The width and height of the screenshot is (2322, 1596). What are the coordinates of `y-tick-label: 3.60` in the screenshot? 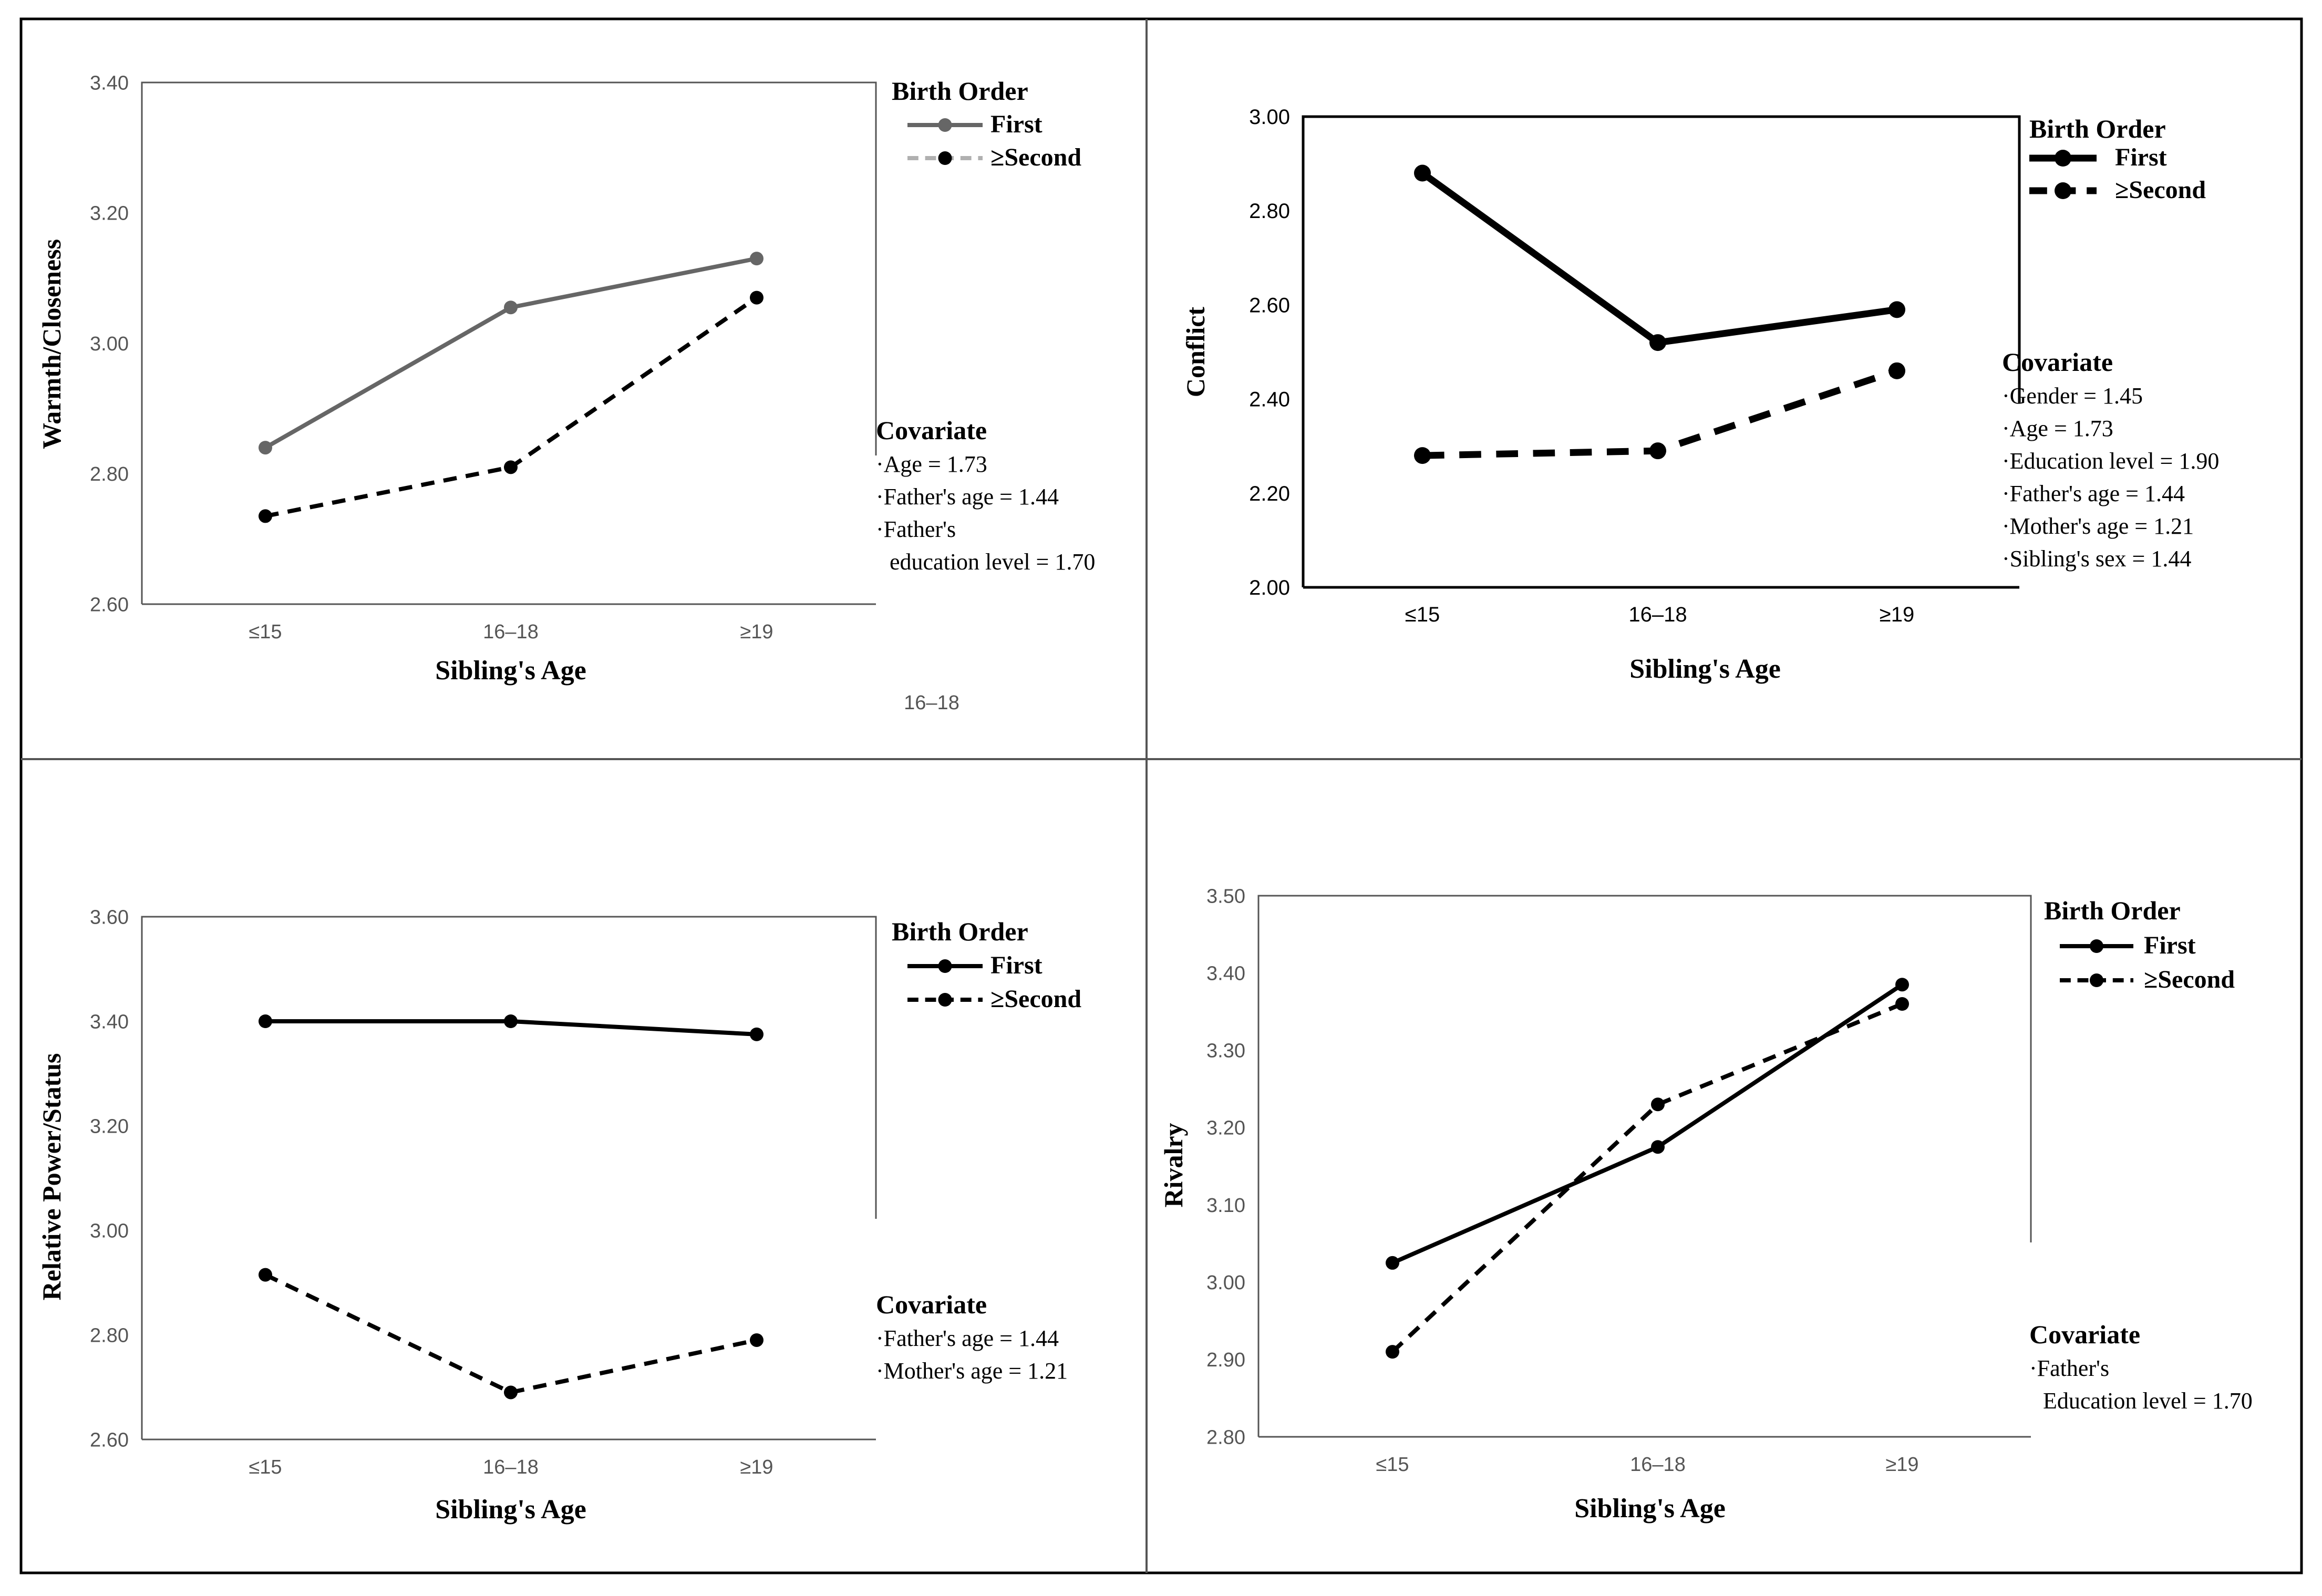 It's located at (109, 917).